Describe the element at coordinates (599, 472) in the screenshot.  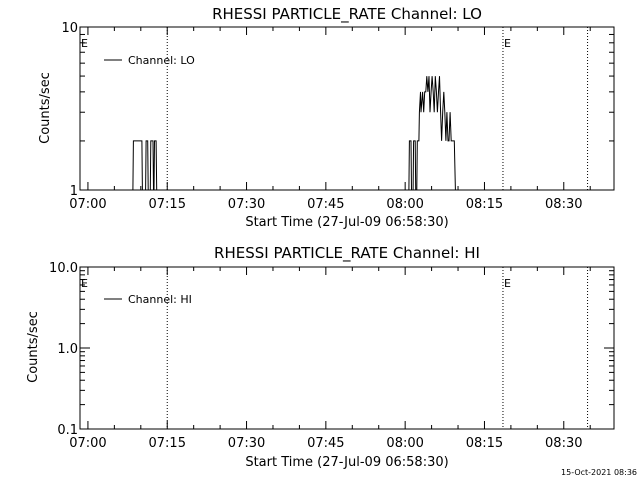
I see `footer-timestamp: 15-Oct-2021 08:36` at that location.